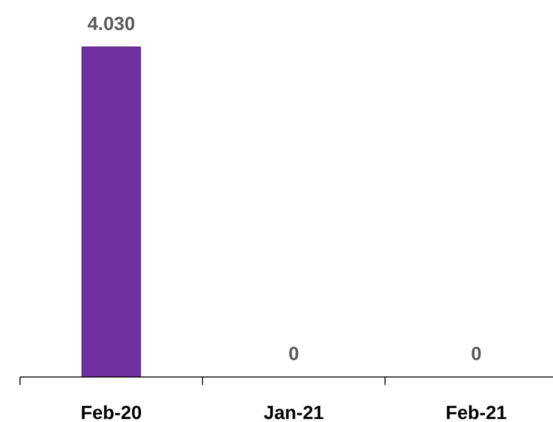 Image resolution: width=553 pixels, height=422 pixels. What do you see at coordinates (477, 412) in the screenshot?
I see `x-tick-label: Feb-21` at bounding box center [477, 412].